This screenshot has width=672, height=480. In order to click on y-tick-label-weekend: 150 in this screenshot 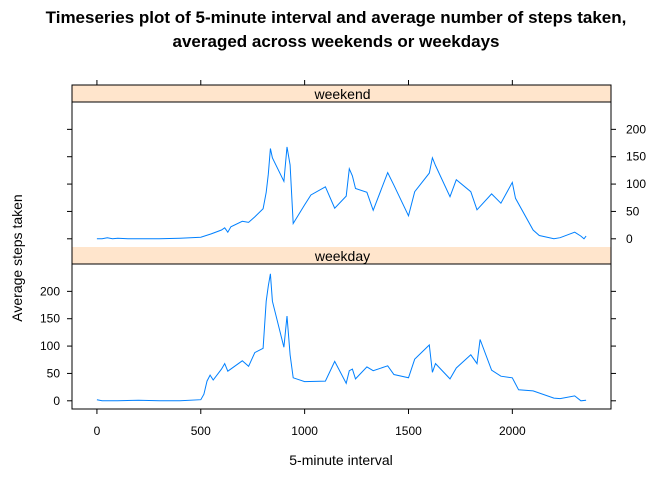, I will do `click(636, 157)`.